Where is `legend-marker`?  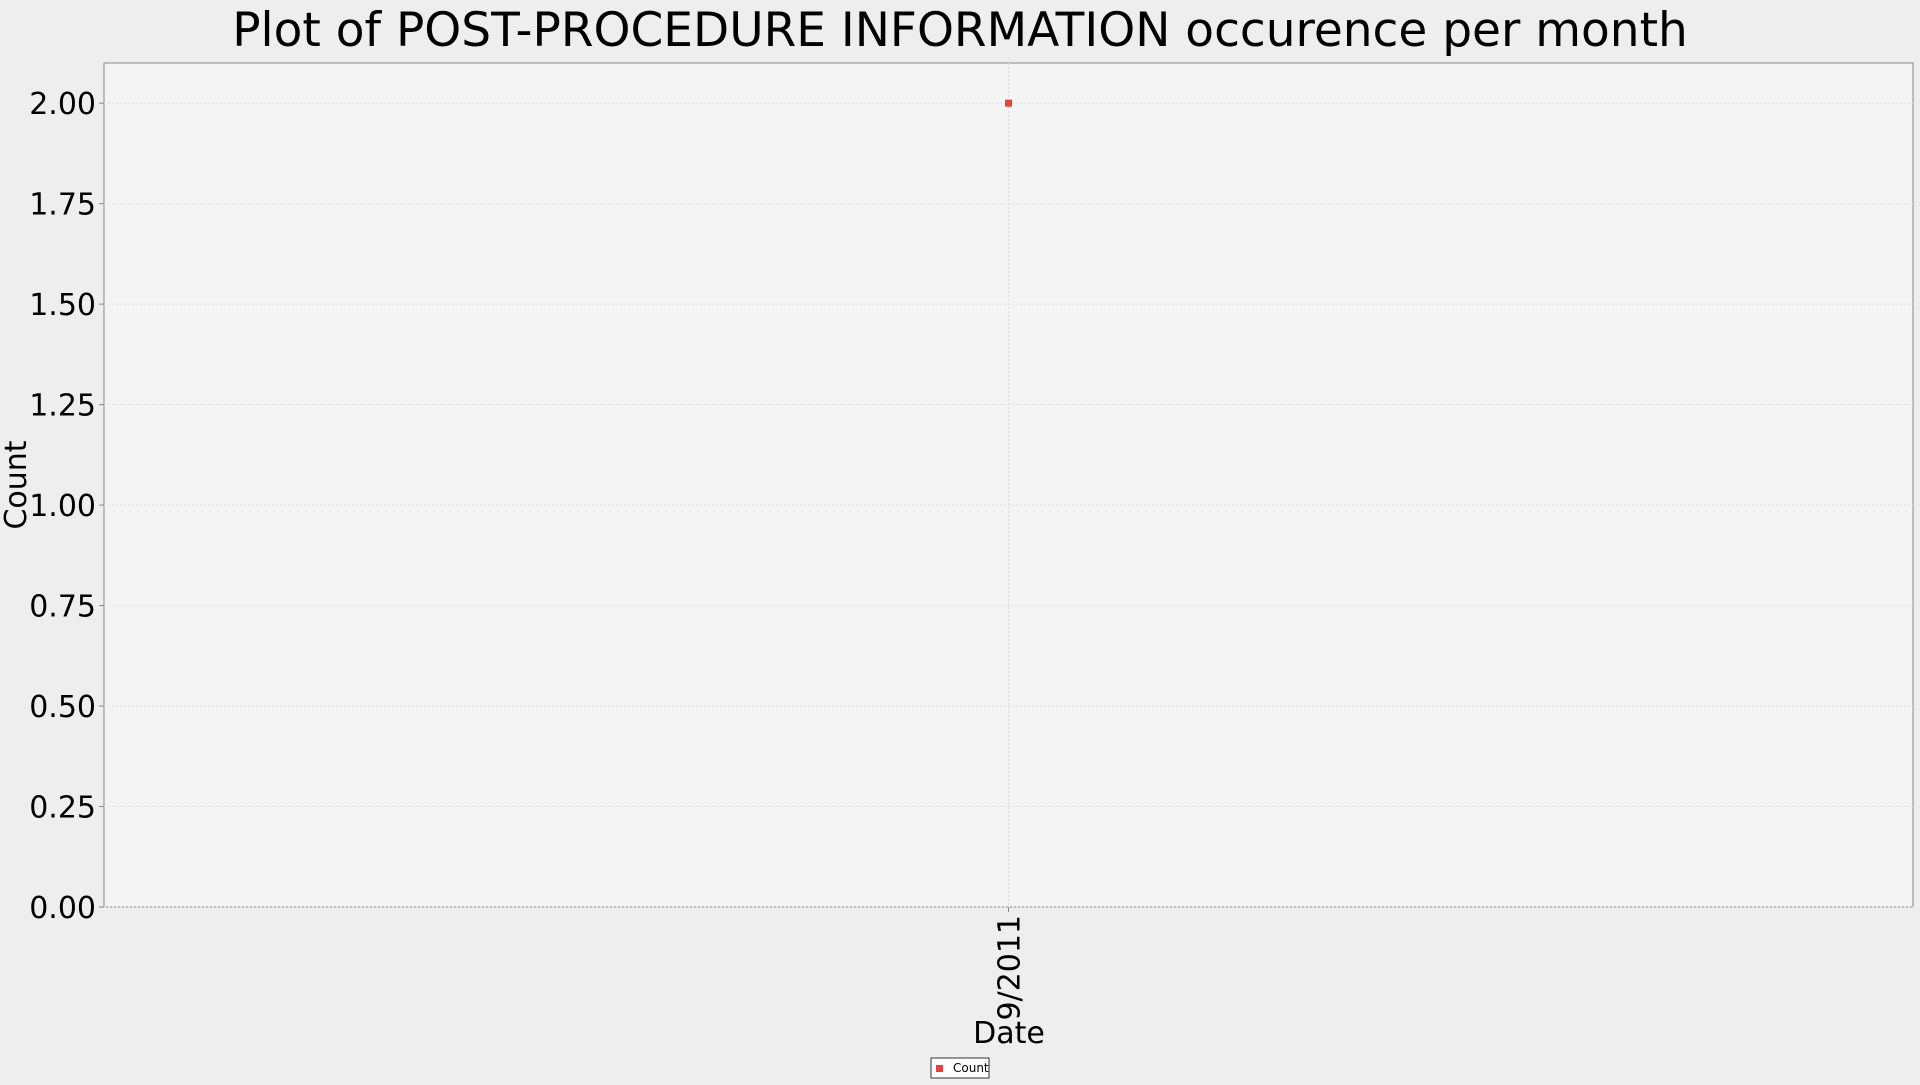 legend-marker is located at coordinates (939, 1068).